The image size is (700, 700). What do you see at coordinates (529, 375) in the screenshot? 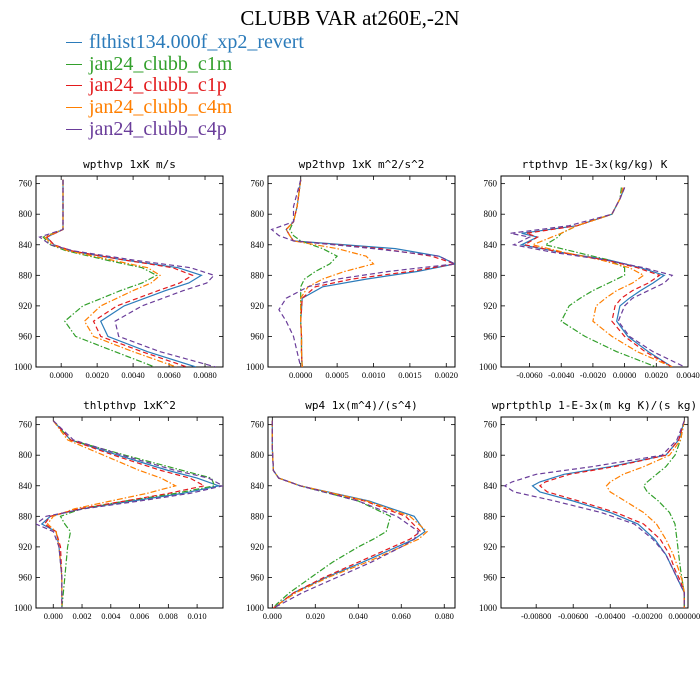
I see `x-tick-label: -0.0060` at bounding box center [529, 375].